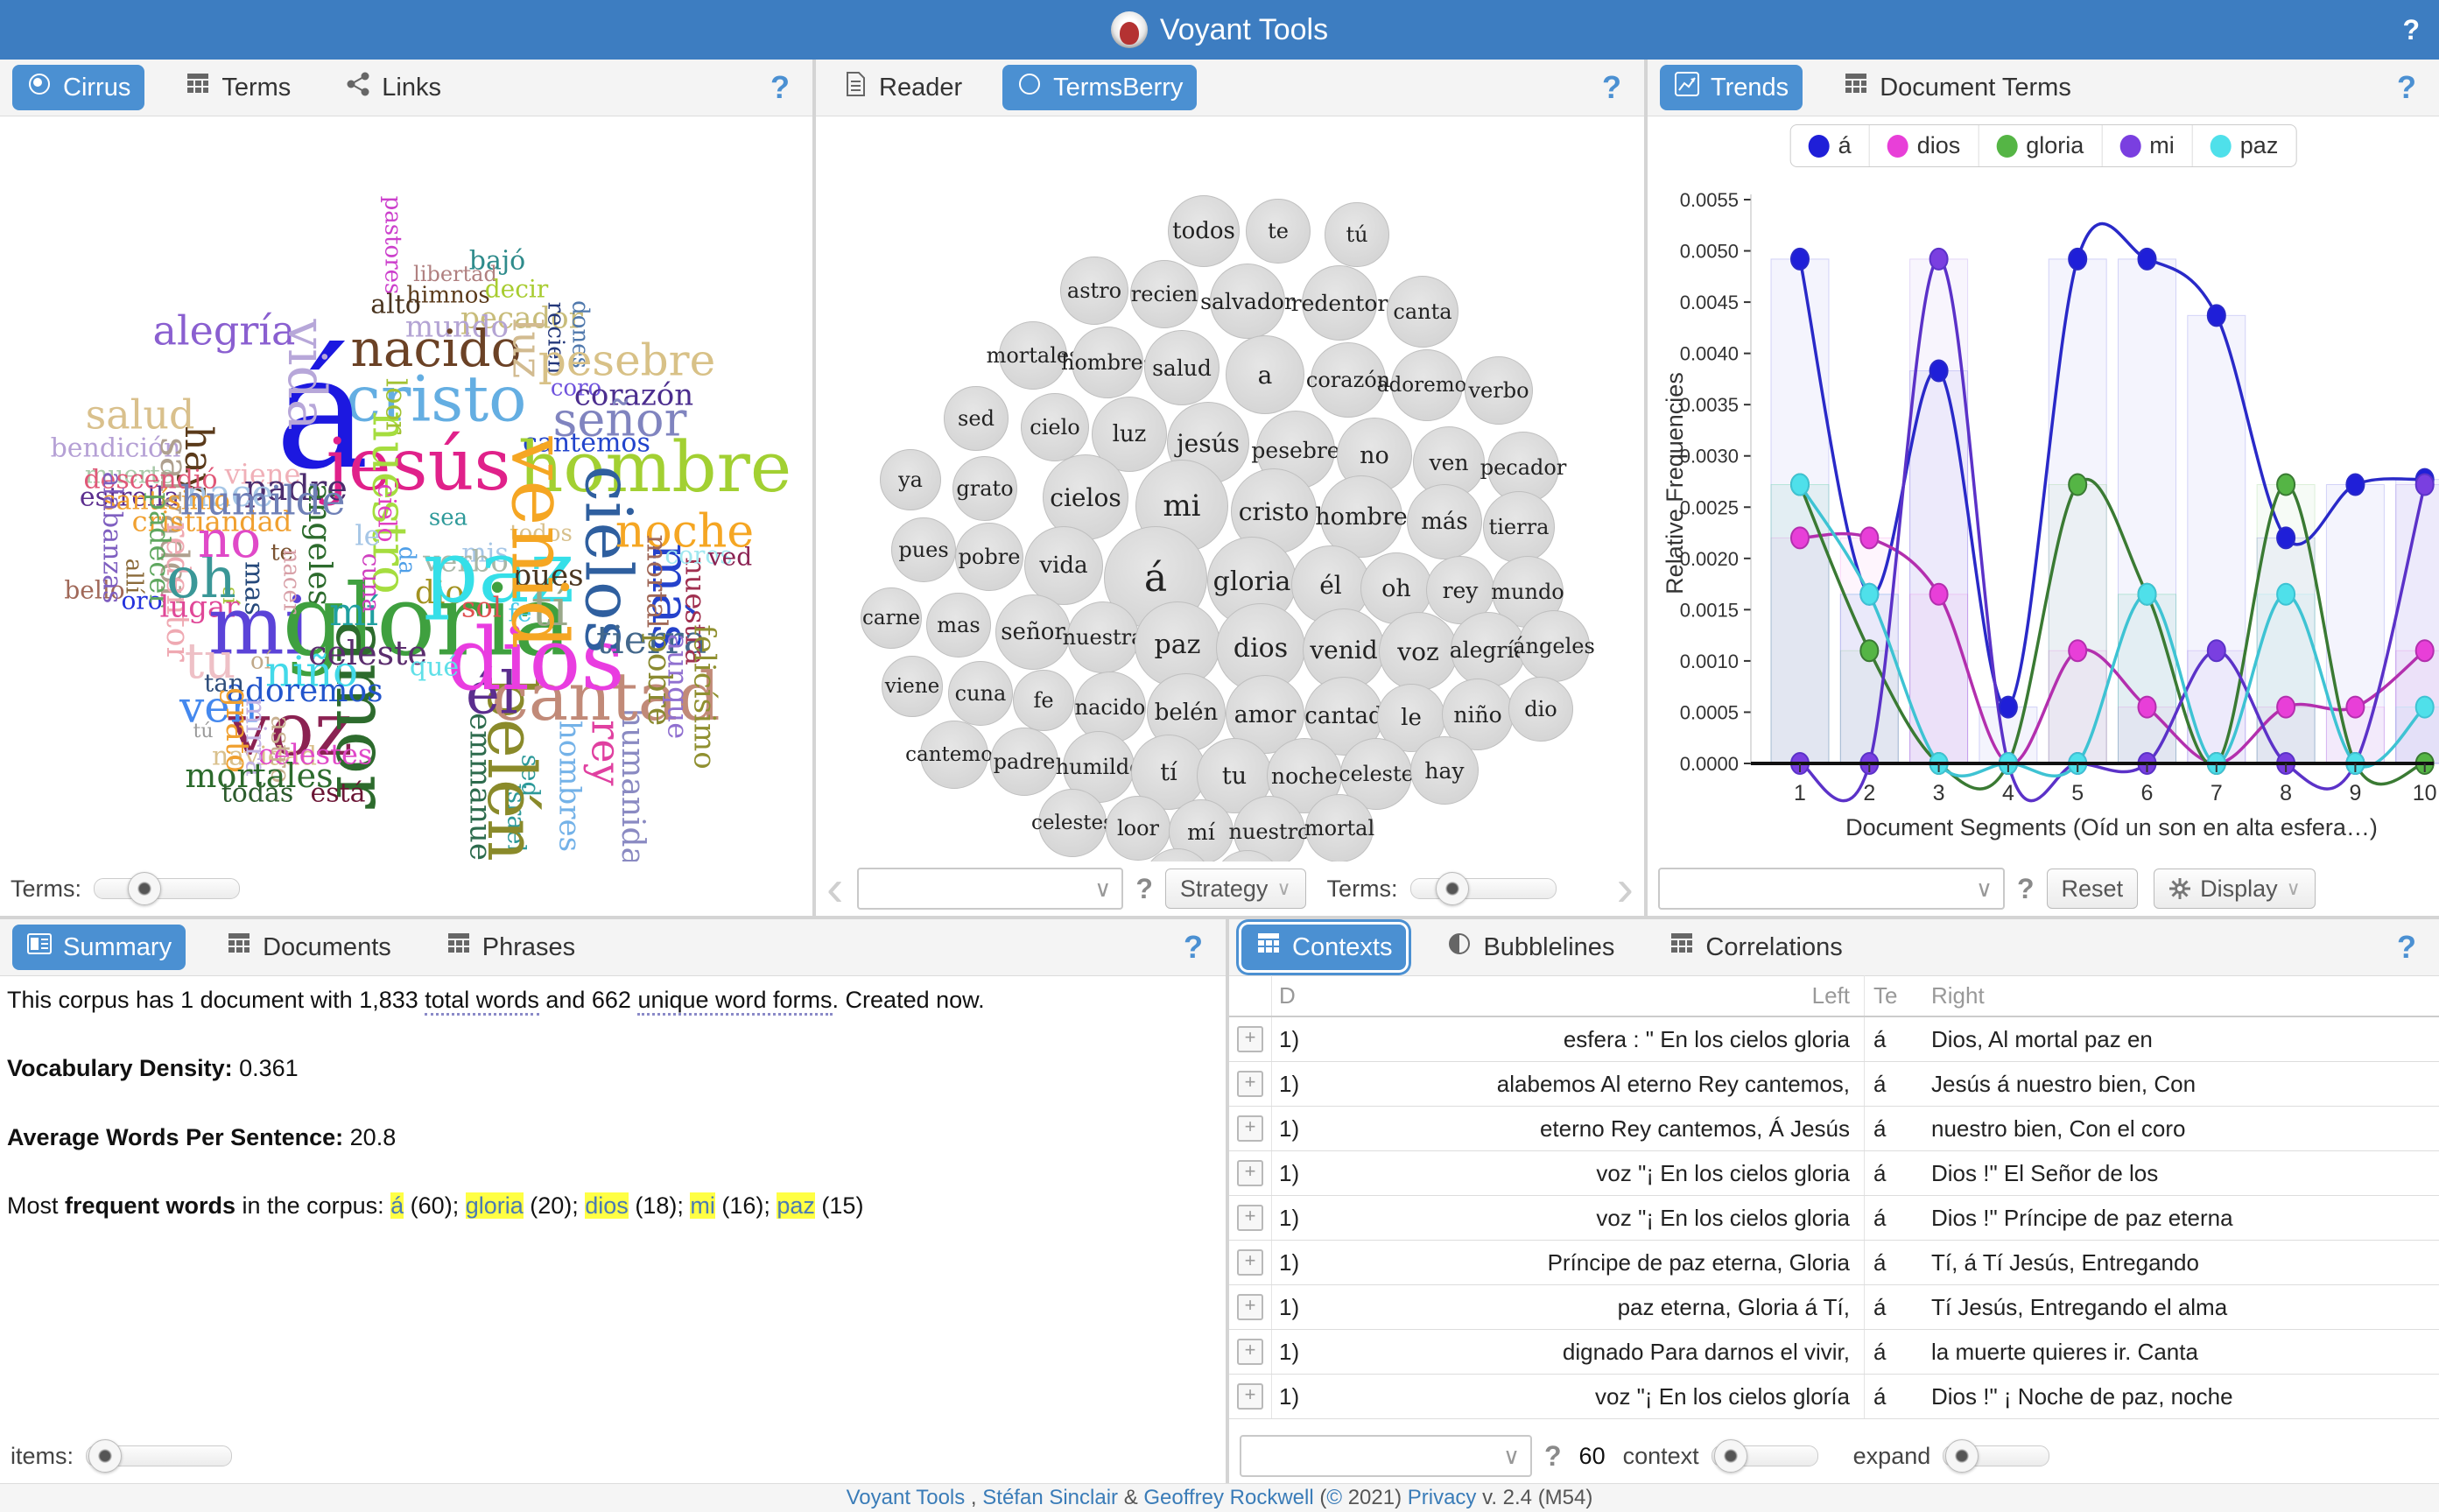 This screenshot has height=1512, width=2439. What do you see at coordinates (1182, 367) in the screenshot?
I see `termsberry-term: salud` at bounding box center [1182, 367].